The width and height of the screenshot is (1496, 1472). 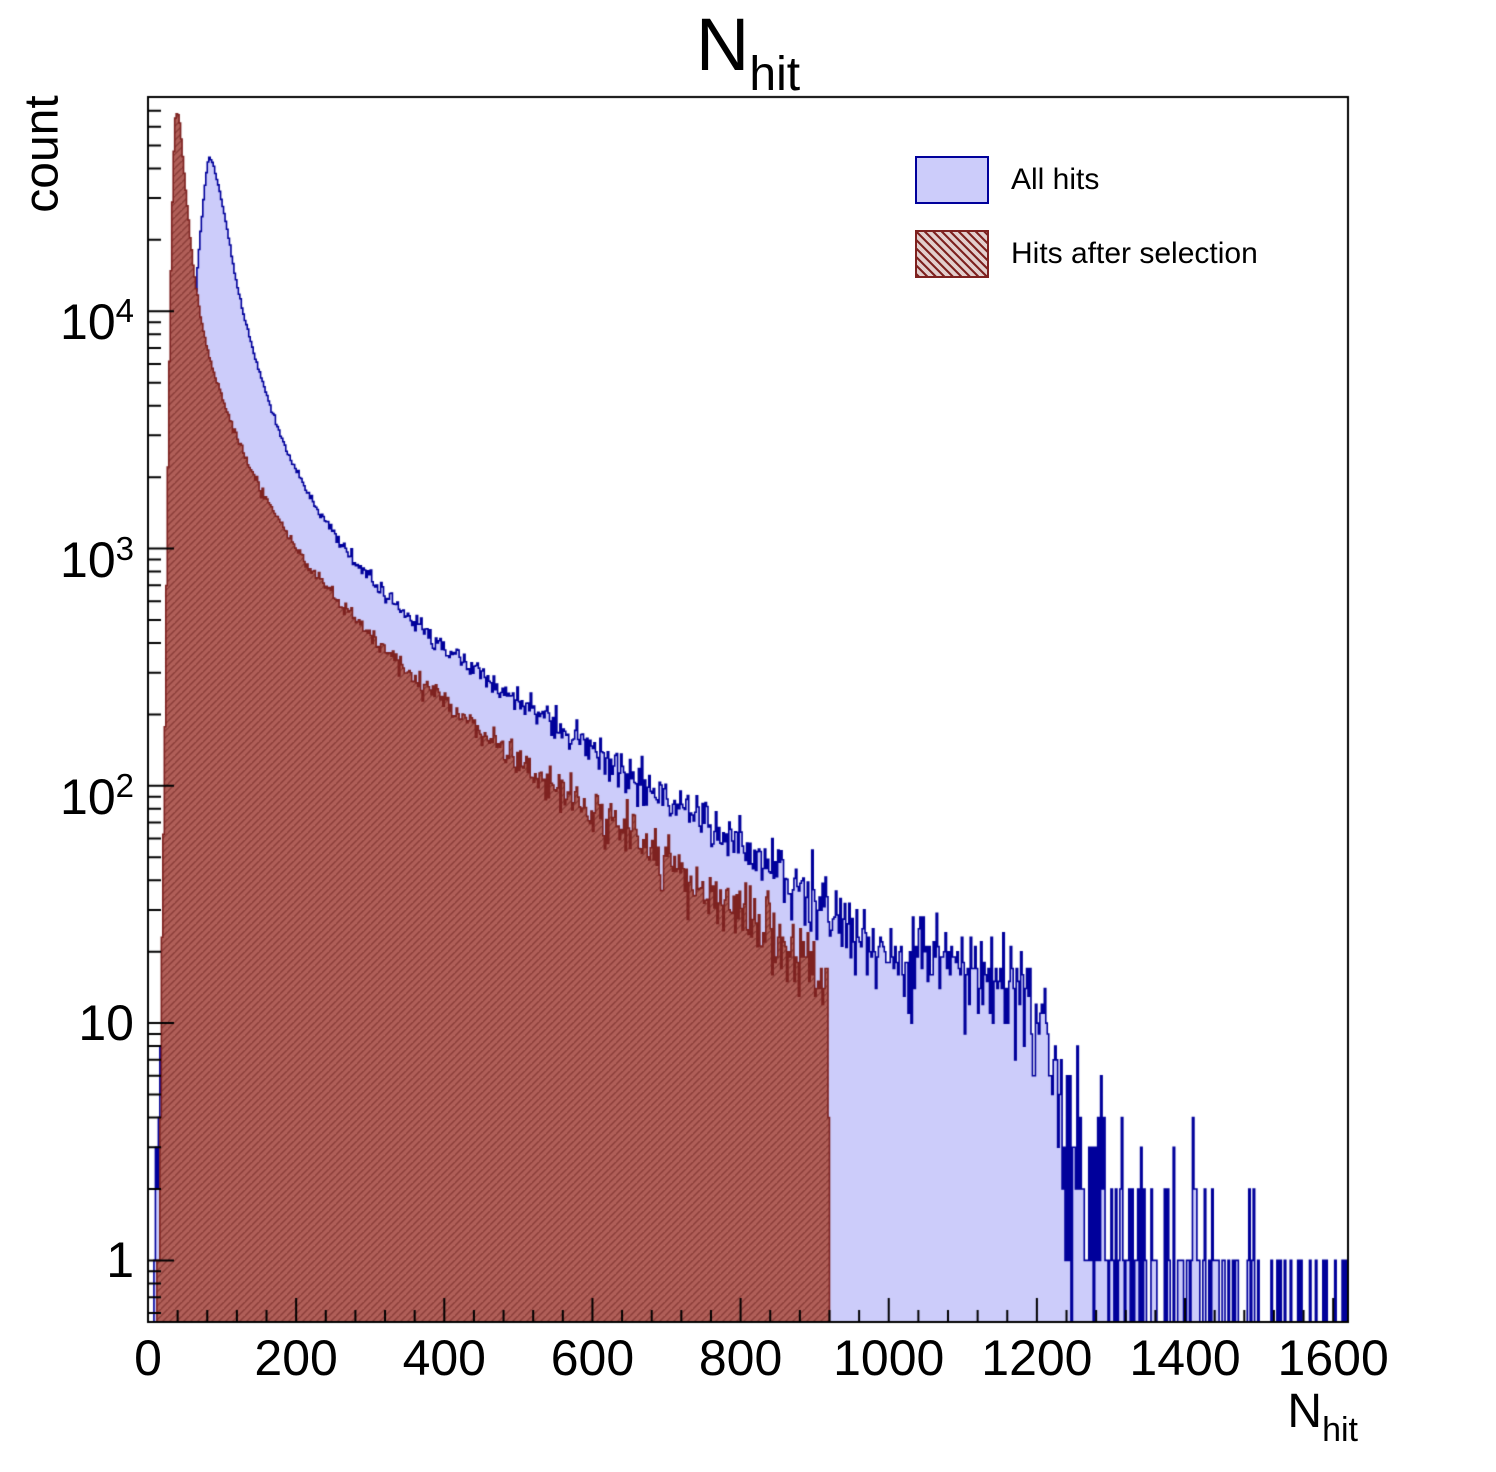 What do you see at coordinates (775, 74) in the screenshot?
I see `chart-title-sub: hit` at bounding box center [775, 74].